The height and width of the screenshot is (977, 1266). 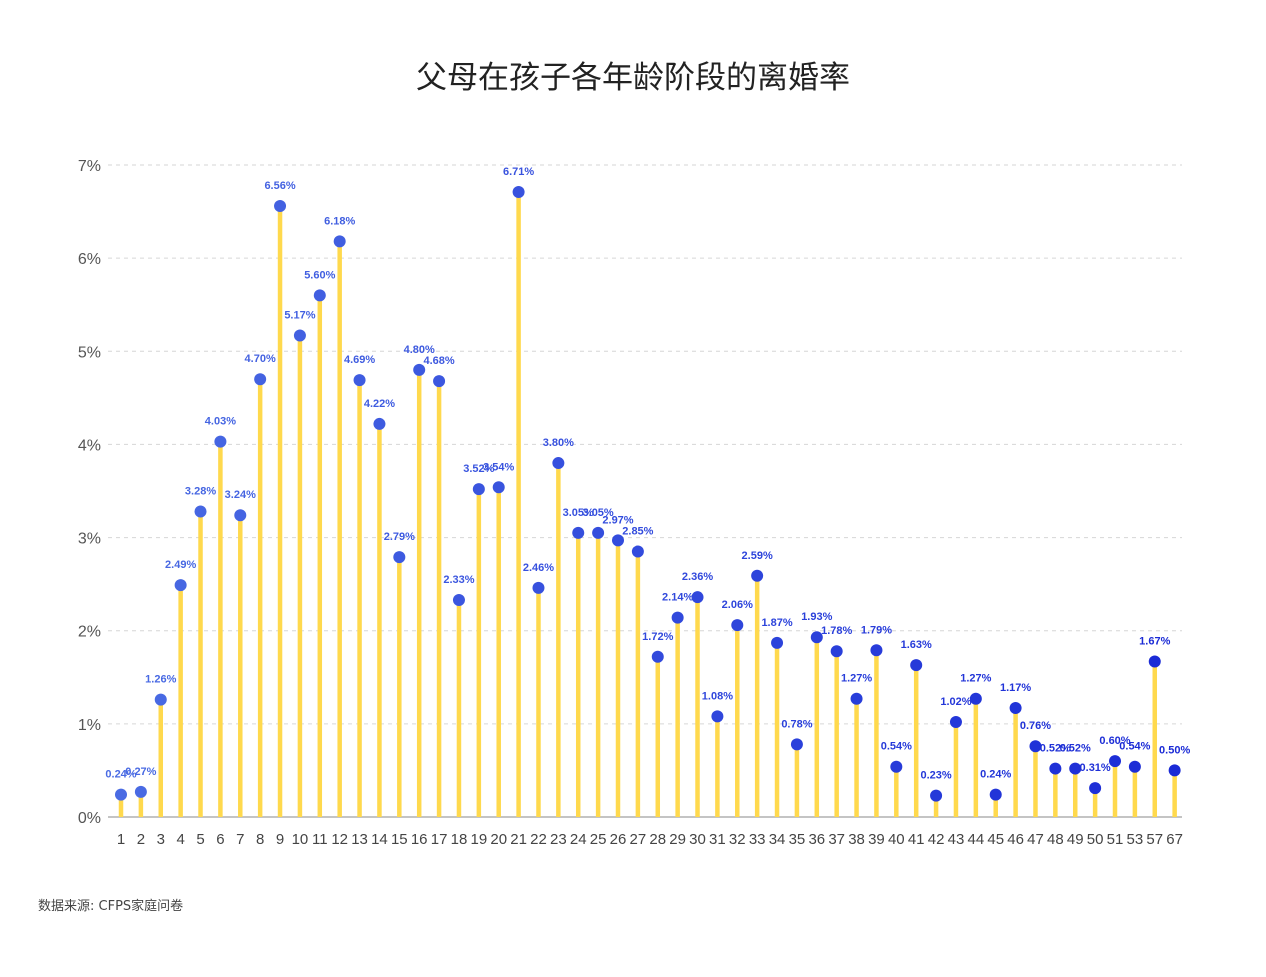 I want to click on x-tick-label: 19, so click(x=478, y=839).